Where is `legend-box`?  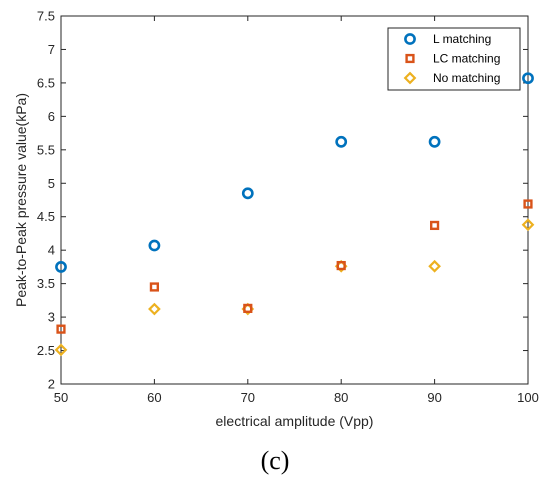 legend-box is located at coordinates (454, 59).